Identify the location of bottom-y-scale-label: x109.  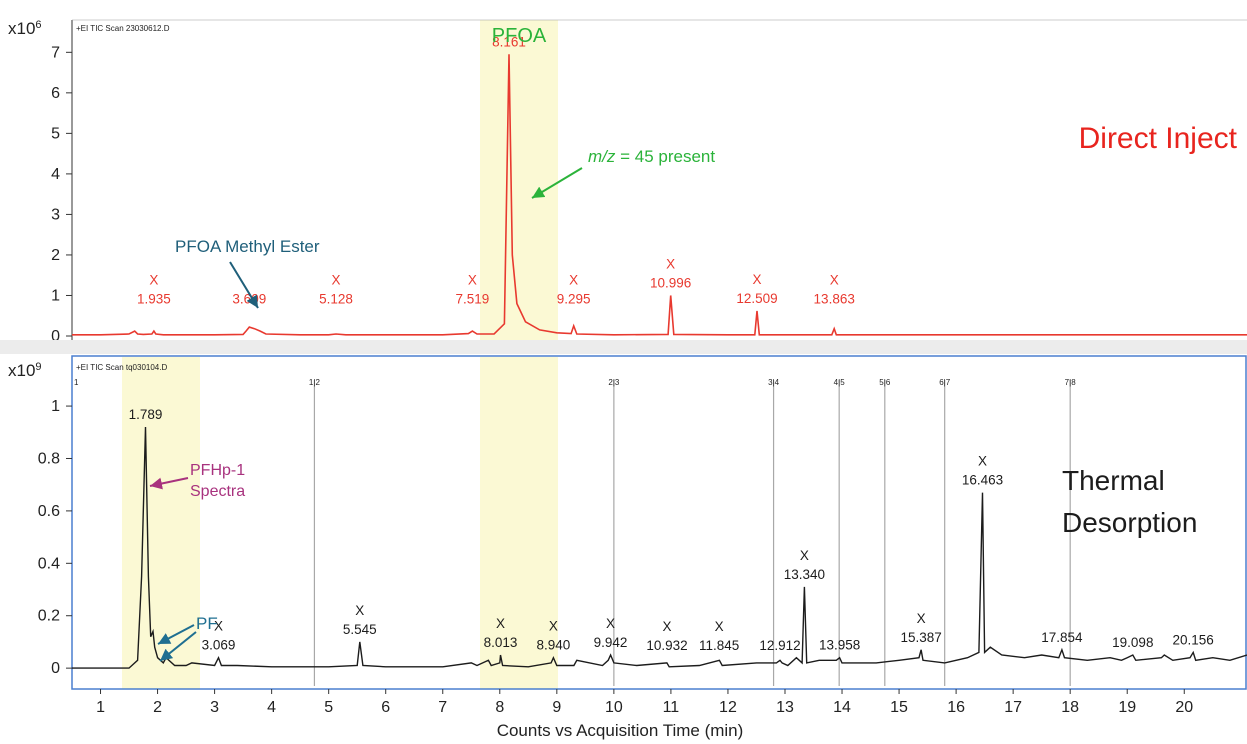
(25, 370).